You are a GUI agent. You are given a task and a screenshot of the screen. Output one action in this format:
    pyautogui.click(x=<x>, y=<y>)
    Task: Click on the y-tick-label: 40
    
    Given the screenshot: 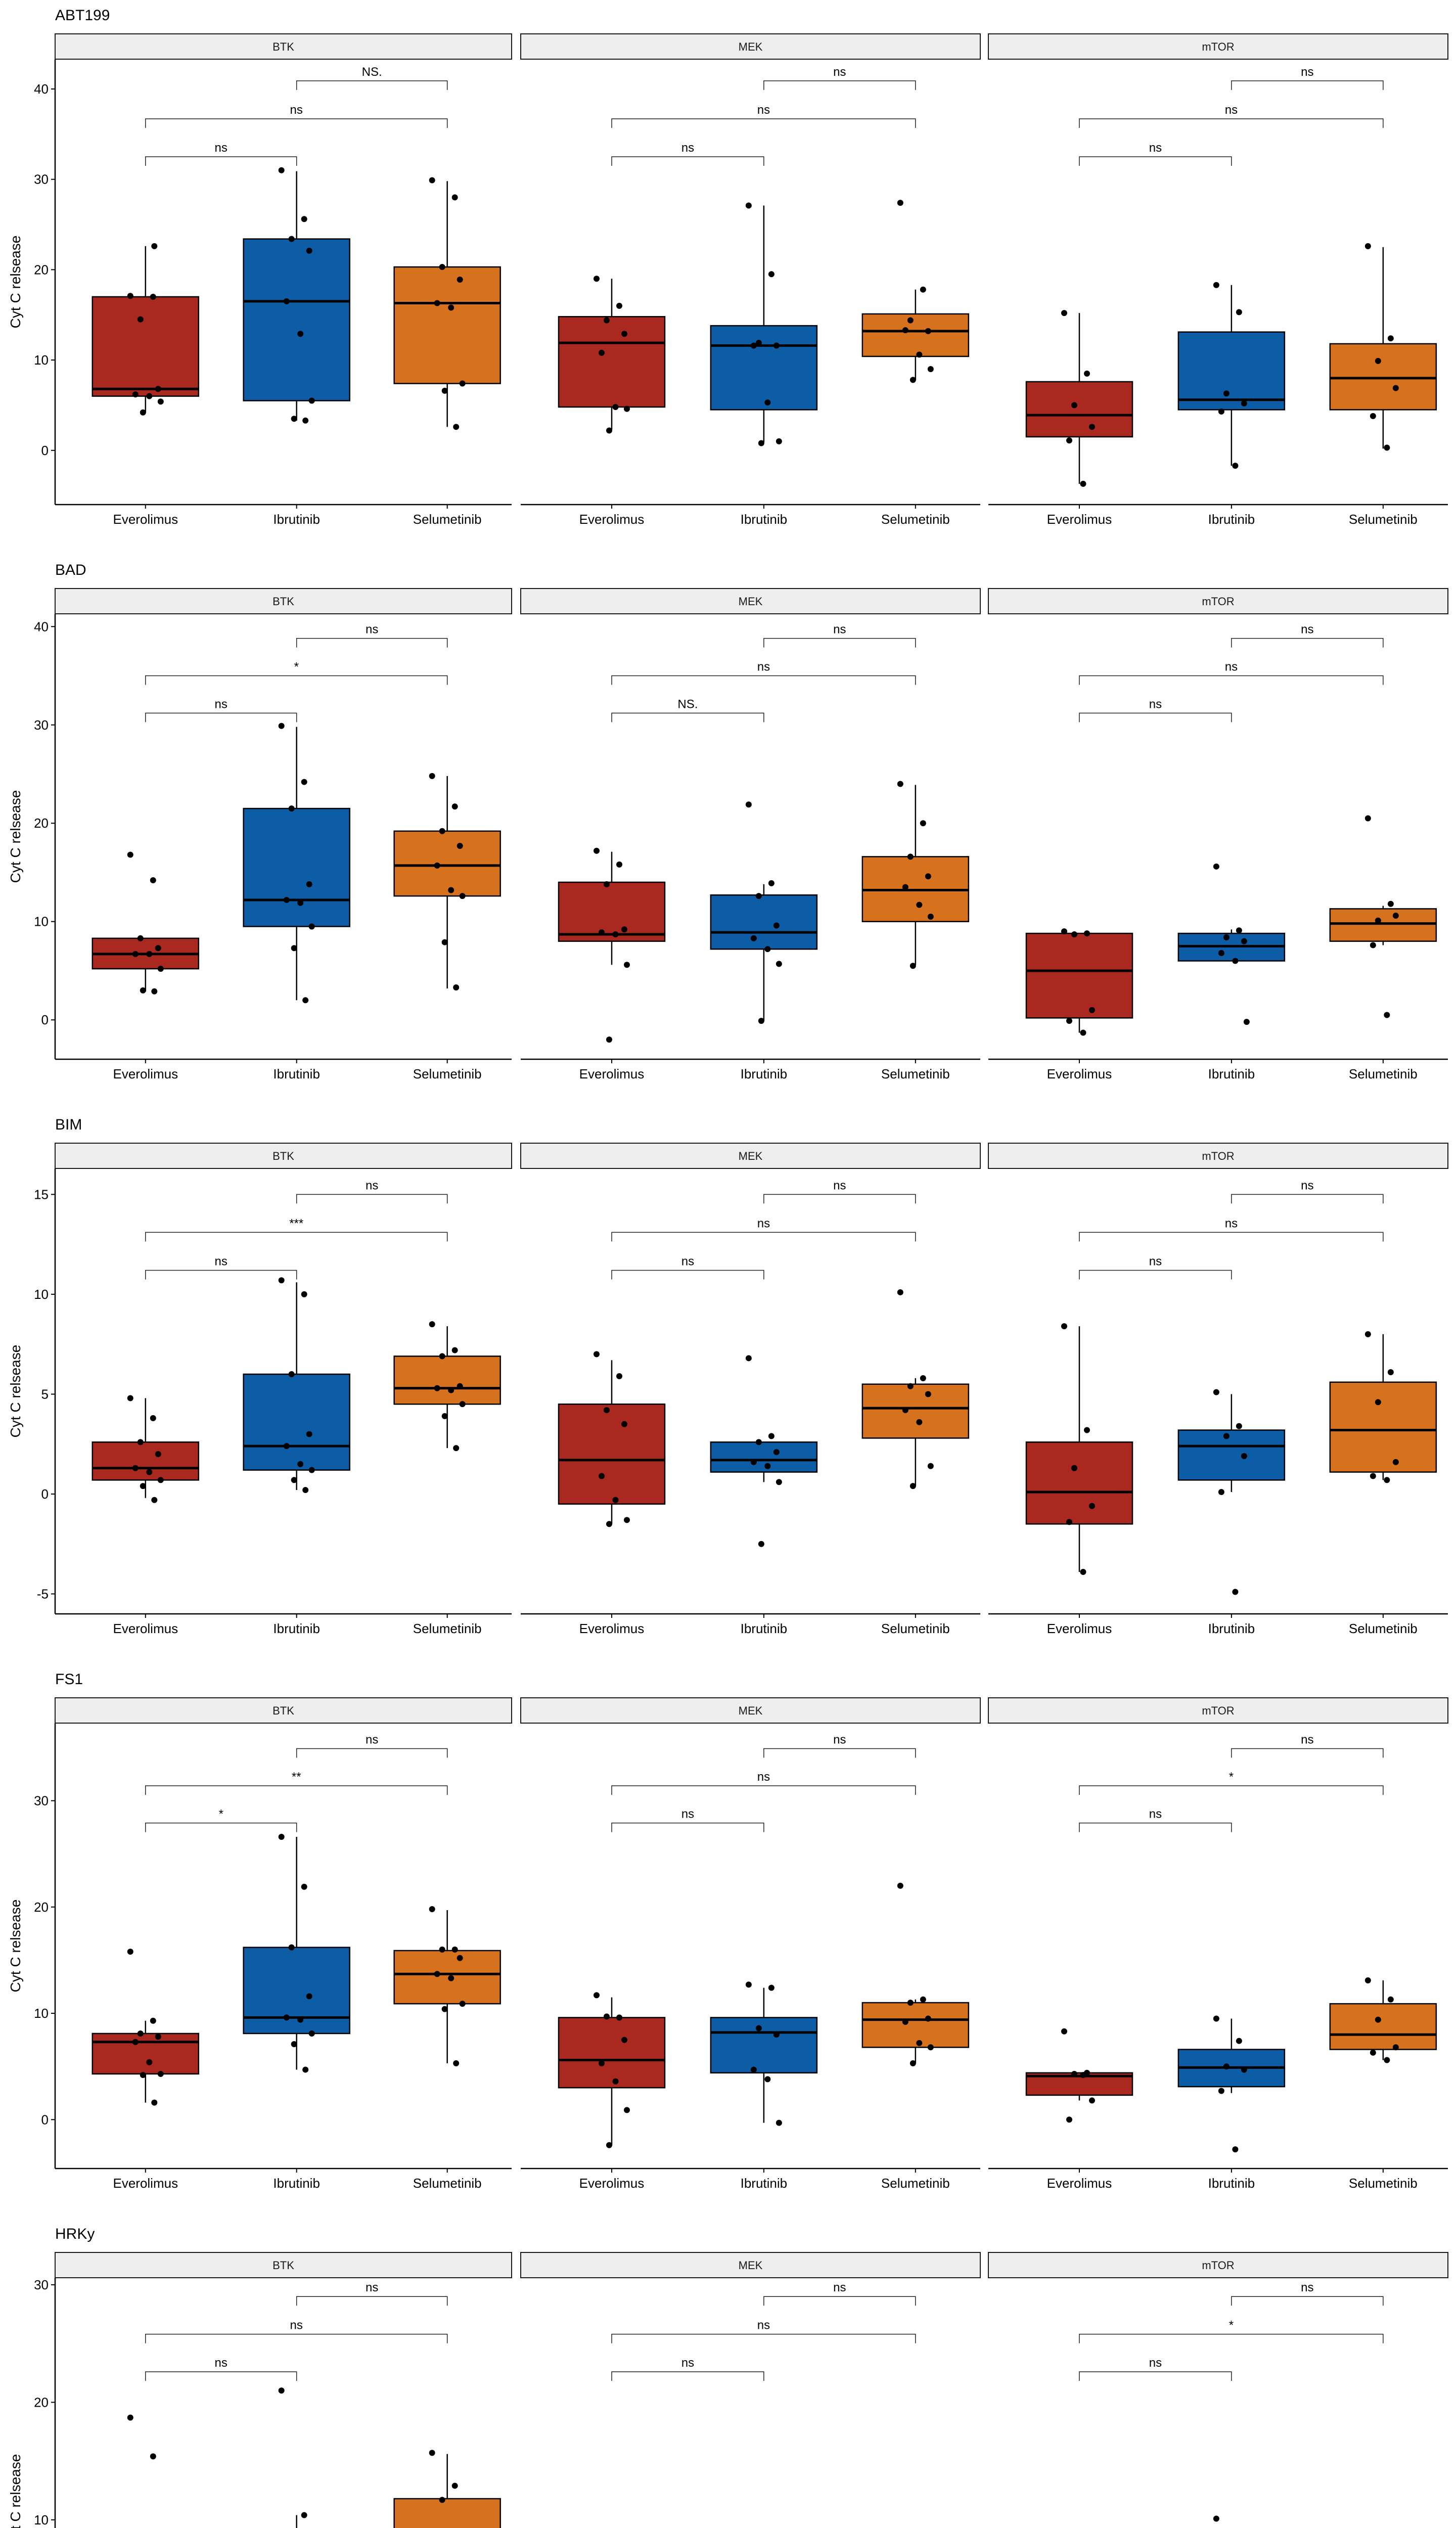 What is the action you would take?
    pyautogui.click(x=41, y=89)
    